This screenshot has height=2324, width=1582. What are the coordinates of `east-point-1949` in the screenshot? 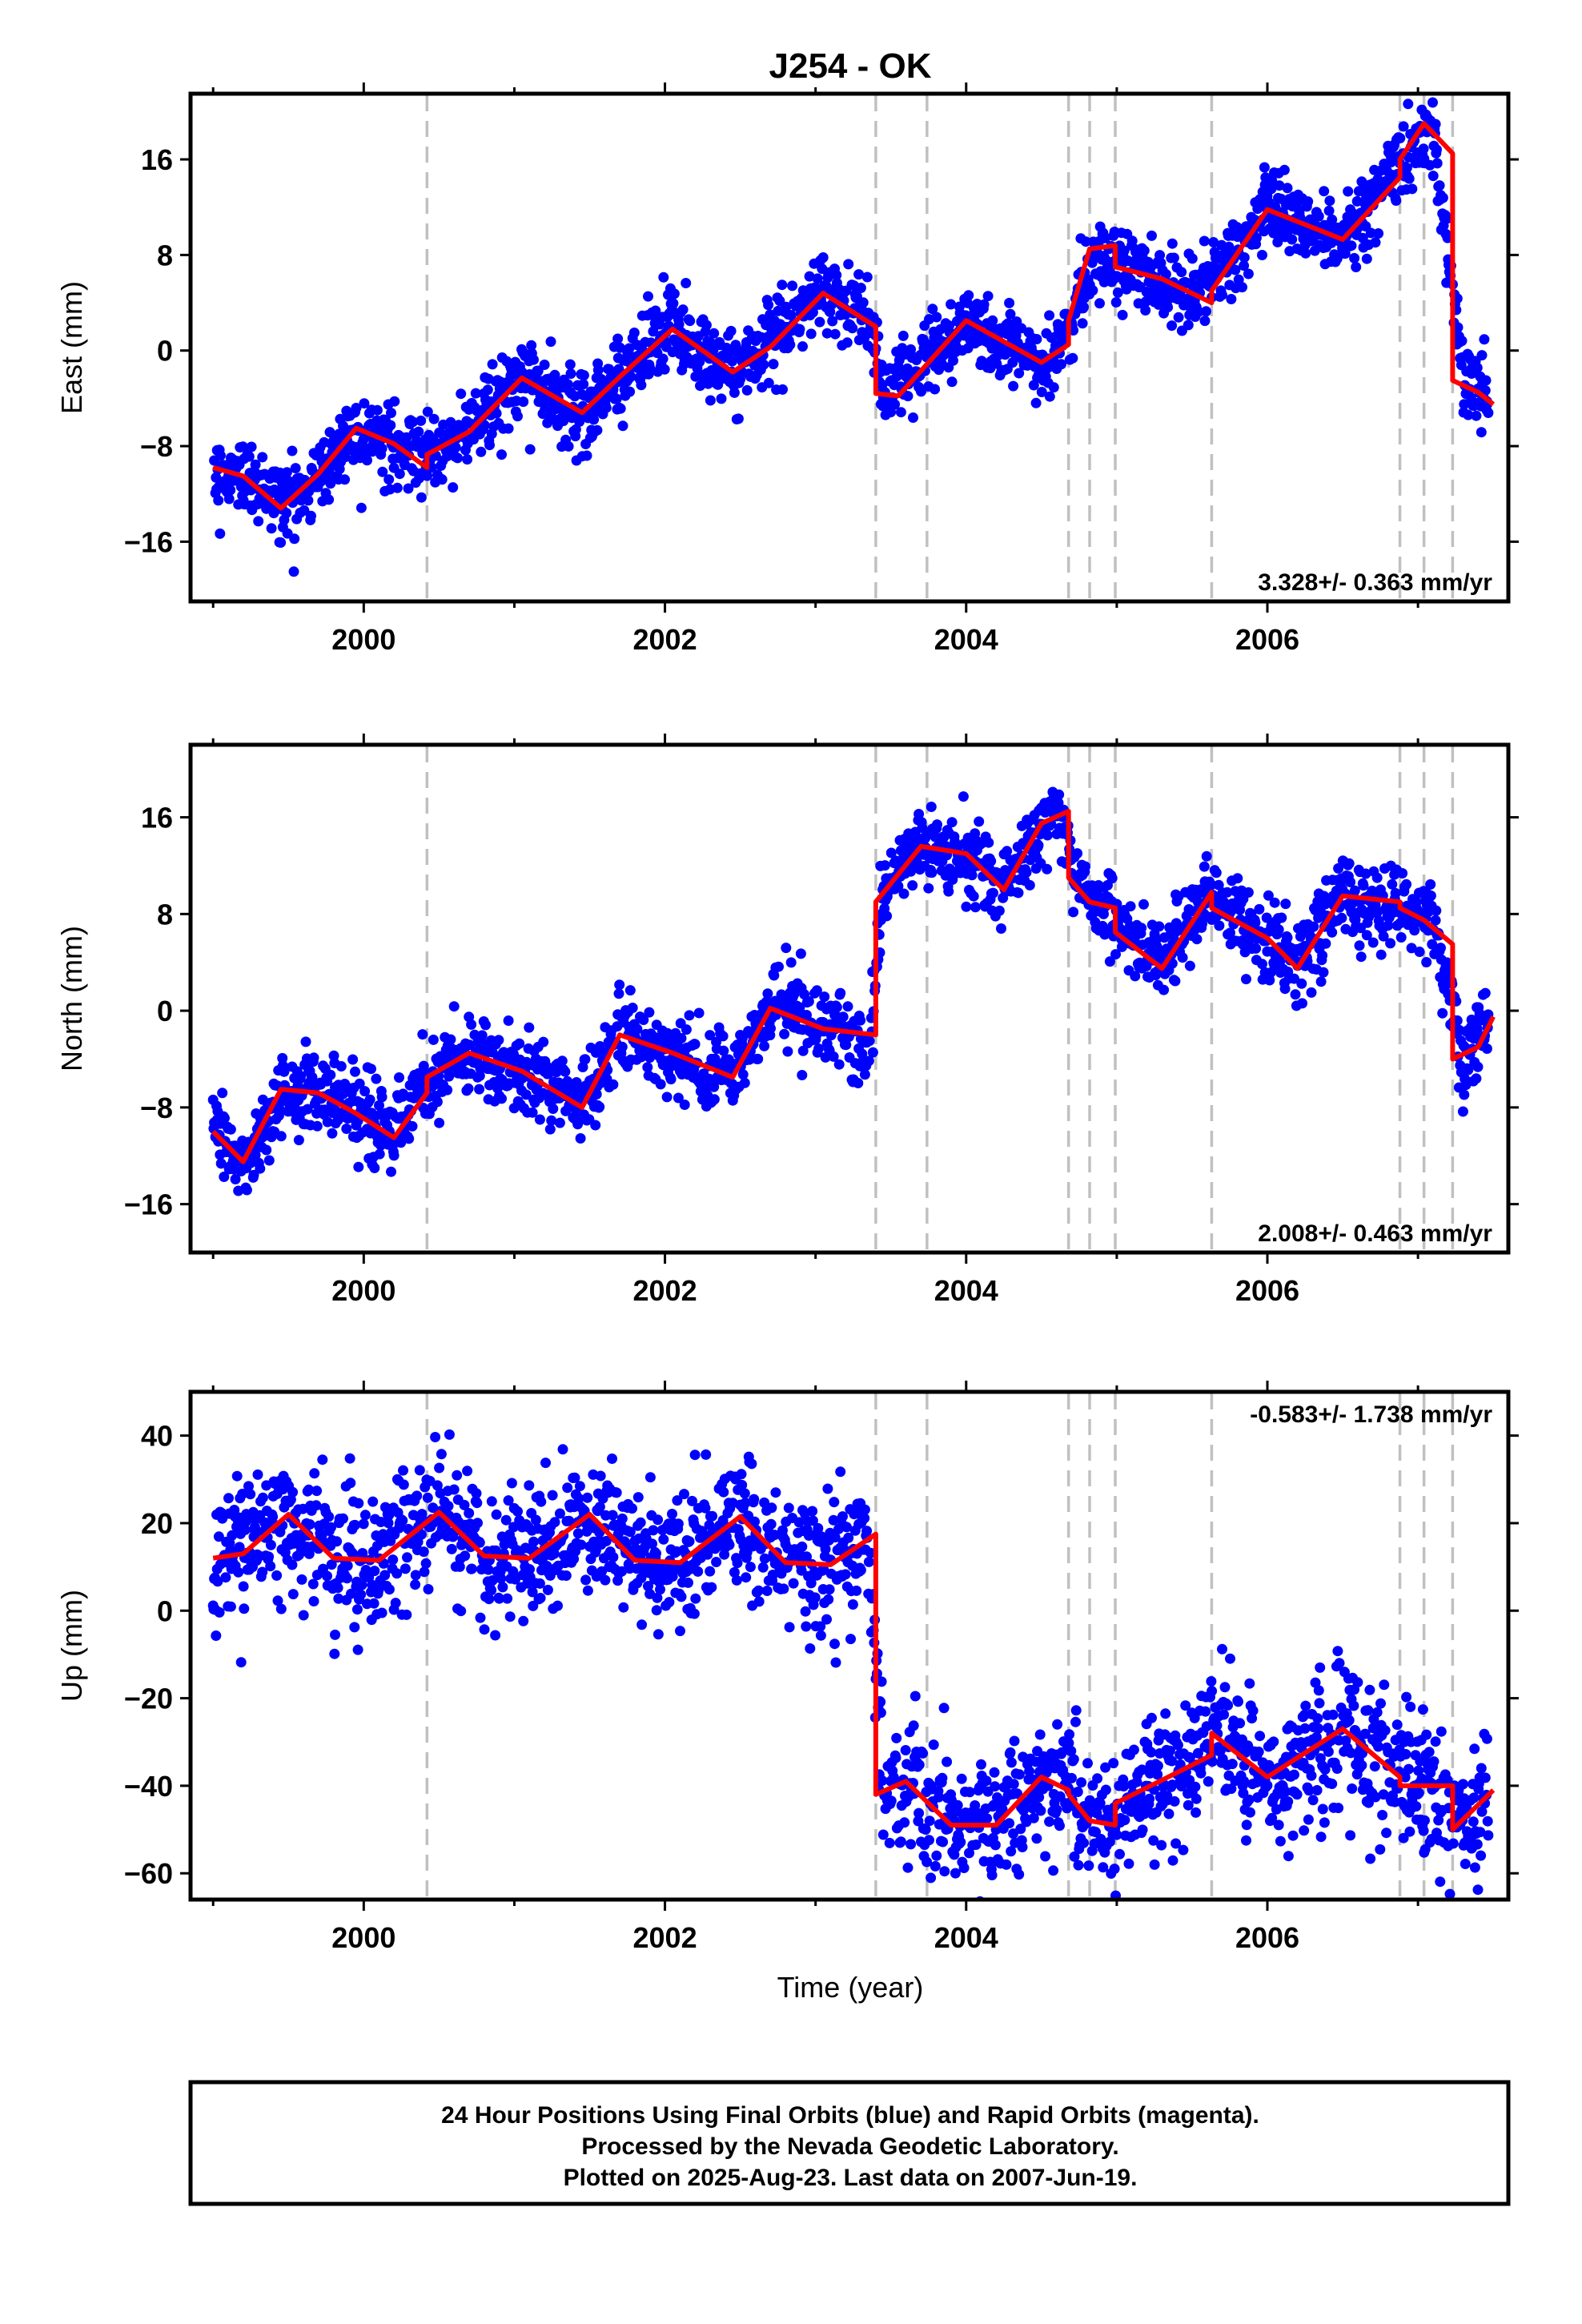 It's located at (1485, 339).